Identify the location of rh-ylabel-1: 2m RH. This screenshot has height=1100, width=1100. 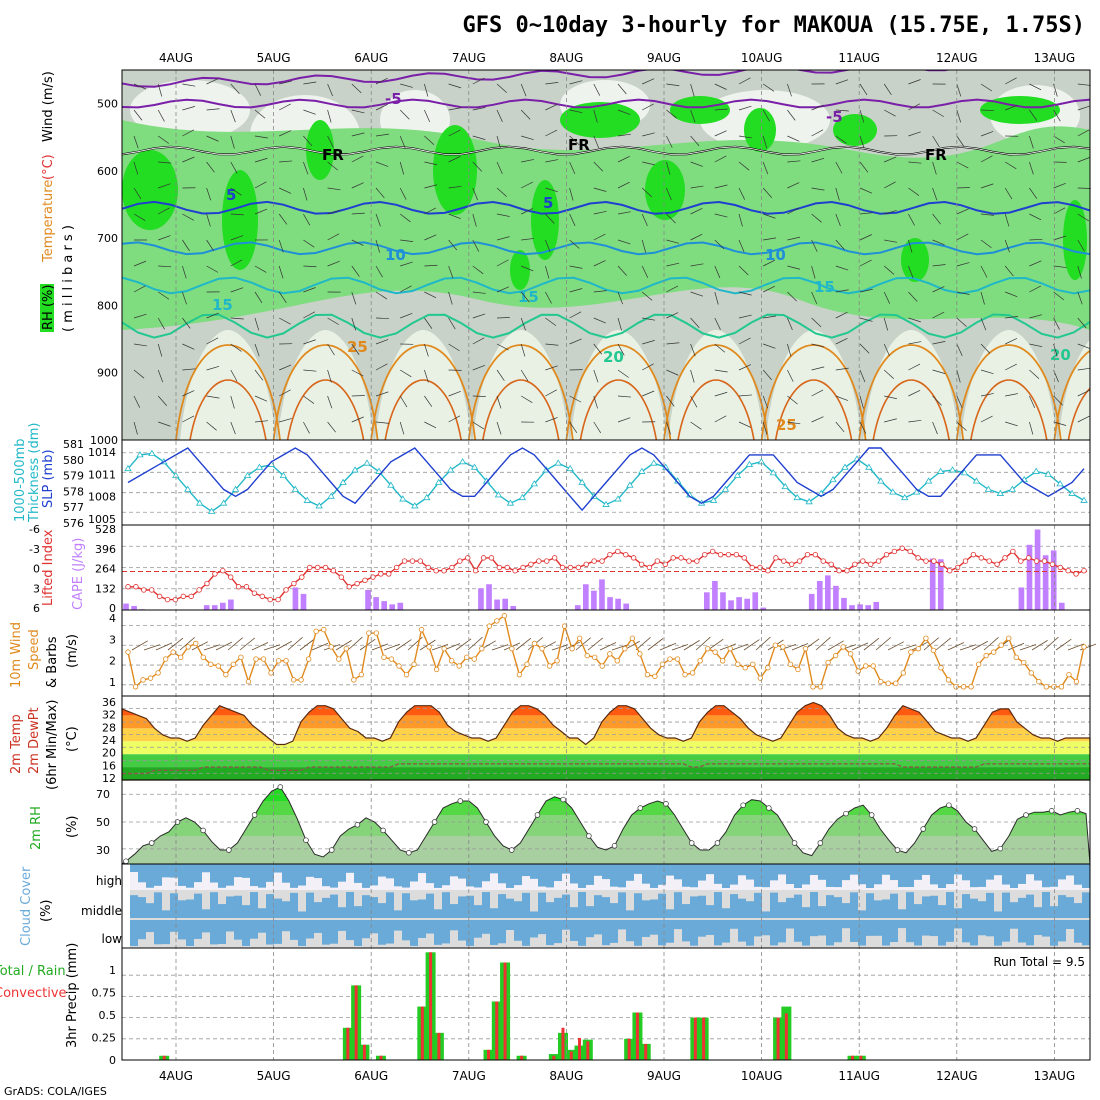
(36, 828).